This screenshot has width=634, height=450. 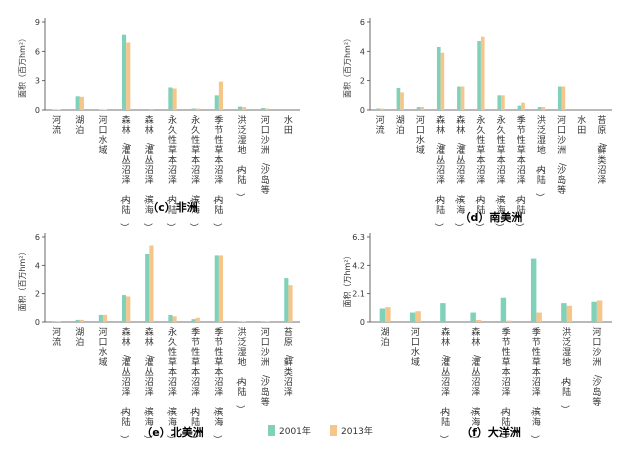 What do you see at coordinates (171, 173) in the screenshot?
I see `category-label: 永久性草本沼泽（内陆）` at bounding box center [171, 173].